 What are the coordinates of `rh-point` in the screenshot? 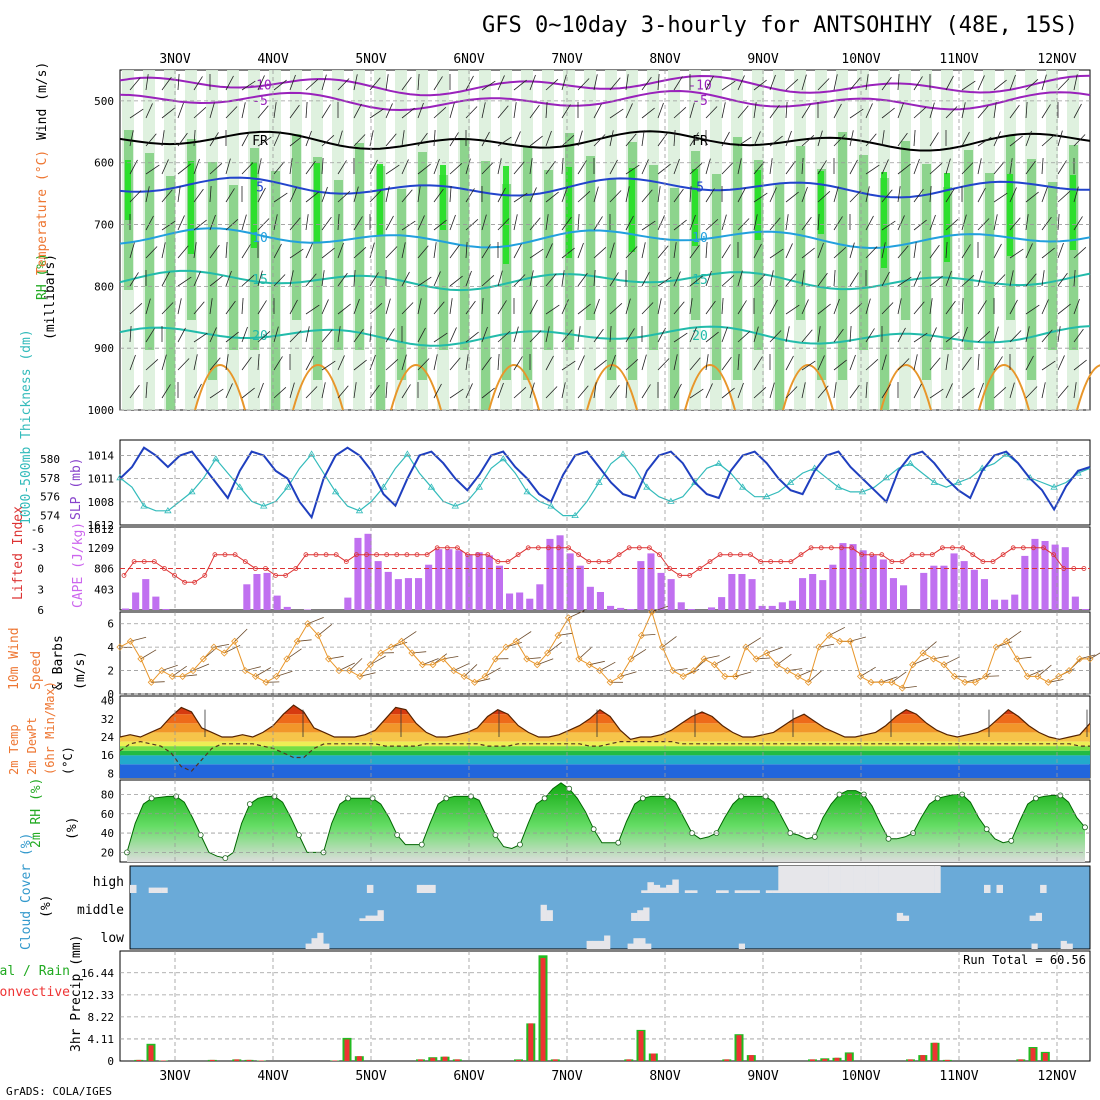 It's located at (446, 798).